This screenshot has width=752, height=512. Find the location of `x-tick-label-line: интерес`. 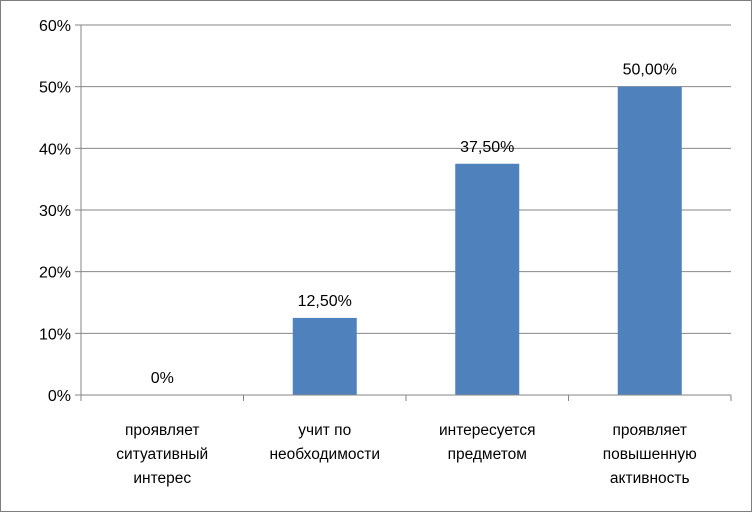

x-tick-label-line: интерес is located at coordinates (162, 478).